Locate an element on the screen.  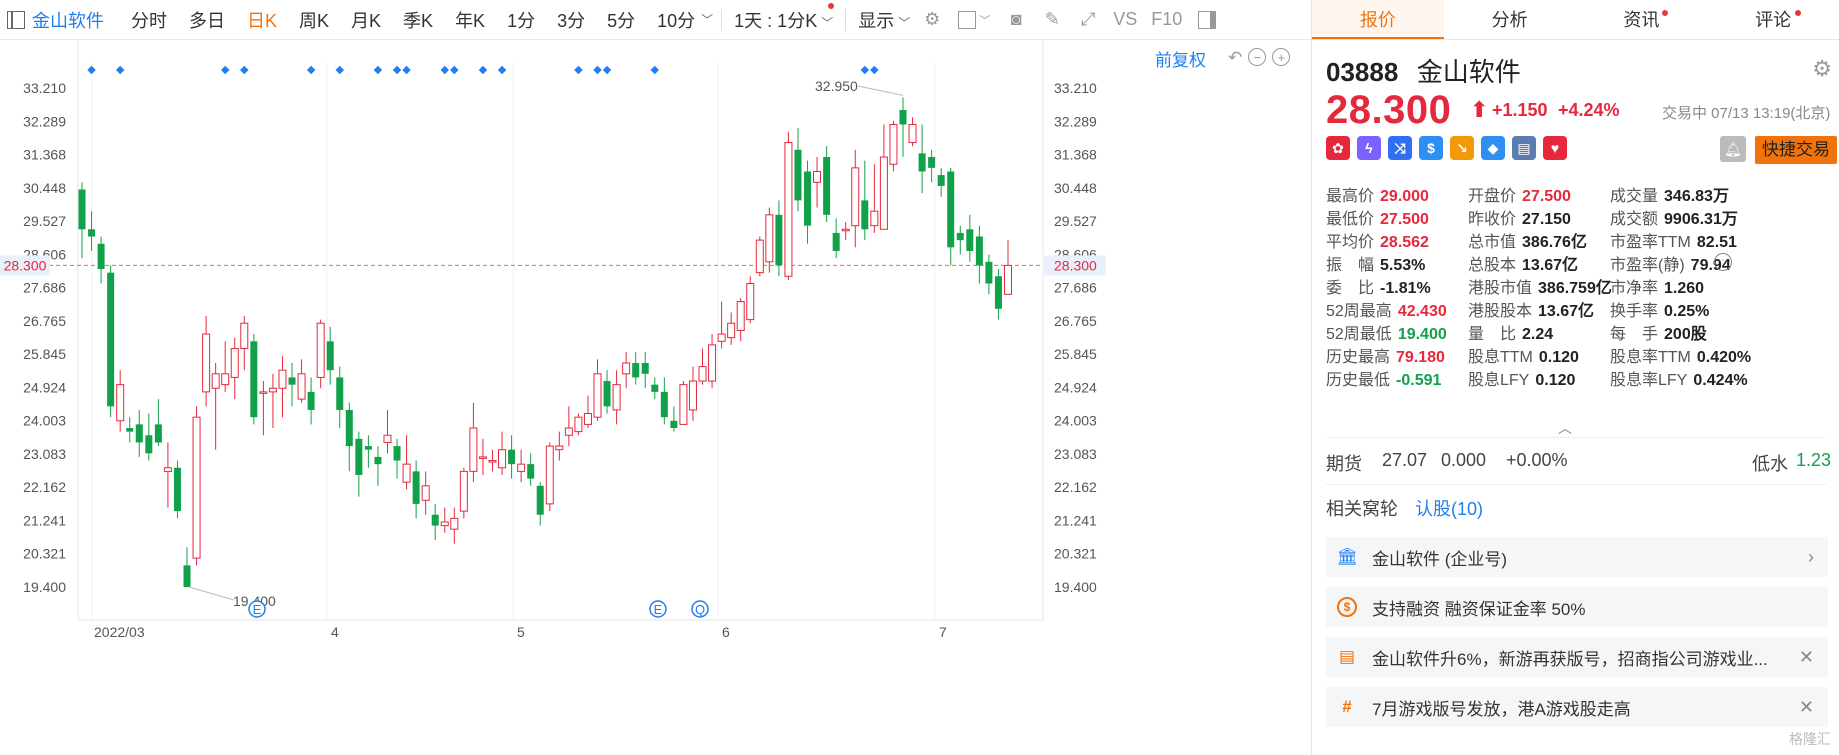
y-tick-label: 24.003 is located at coordinates (44, 421).